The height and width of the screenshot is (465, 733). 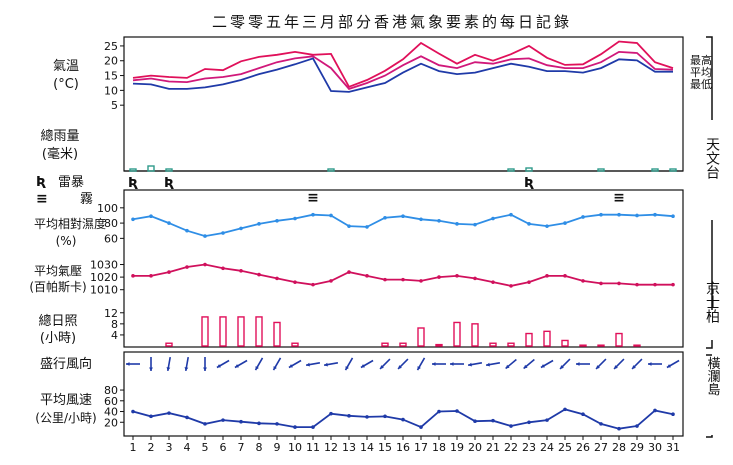 I want to click on max-temperature-legend-label: 最高, so click(x=701, y=60).